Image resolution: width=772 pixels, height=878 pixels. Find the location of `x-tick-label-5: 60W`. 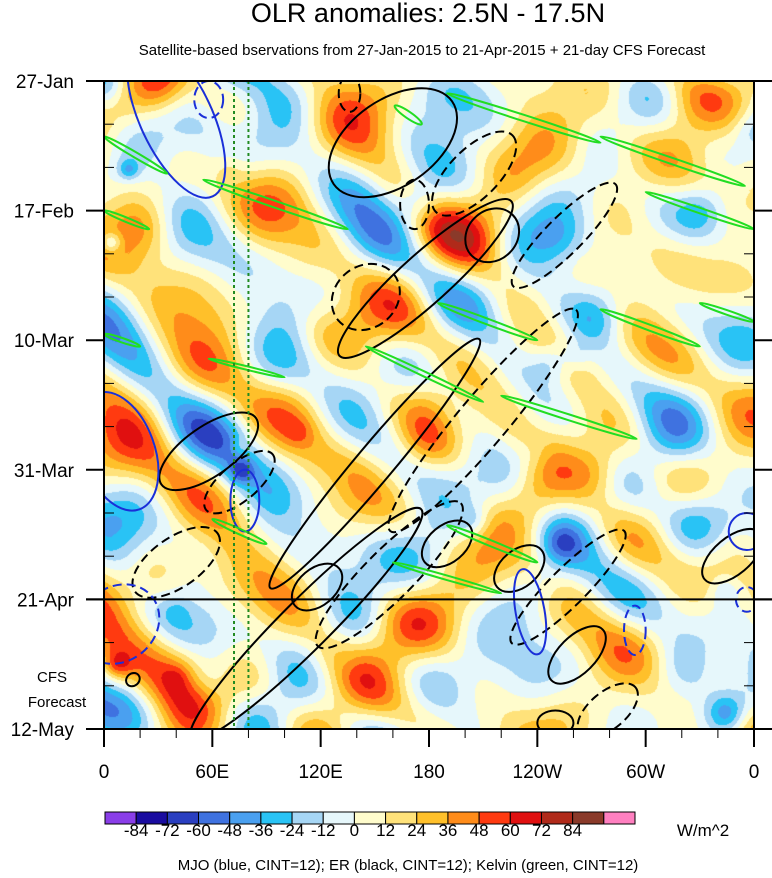

x-tick-label-5: 60W is located at coordinates (645, 772).